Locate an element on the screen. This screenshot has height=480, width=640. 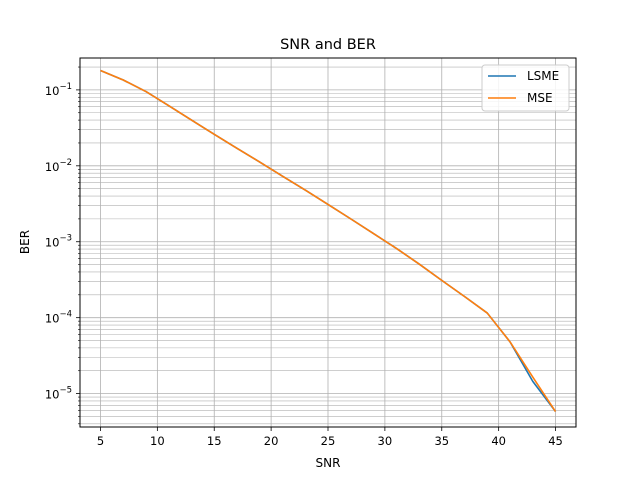
y-axis: 10⁻⁵ 10⁻⁴ 10⁻³ 10⁻² 10⁻¹ is located at coordinates (62, 245).